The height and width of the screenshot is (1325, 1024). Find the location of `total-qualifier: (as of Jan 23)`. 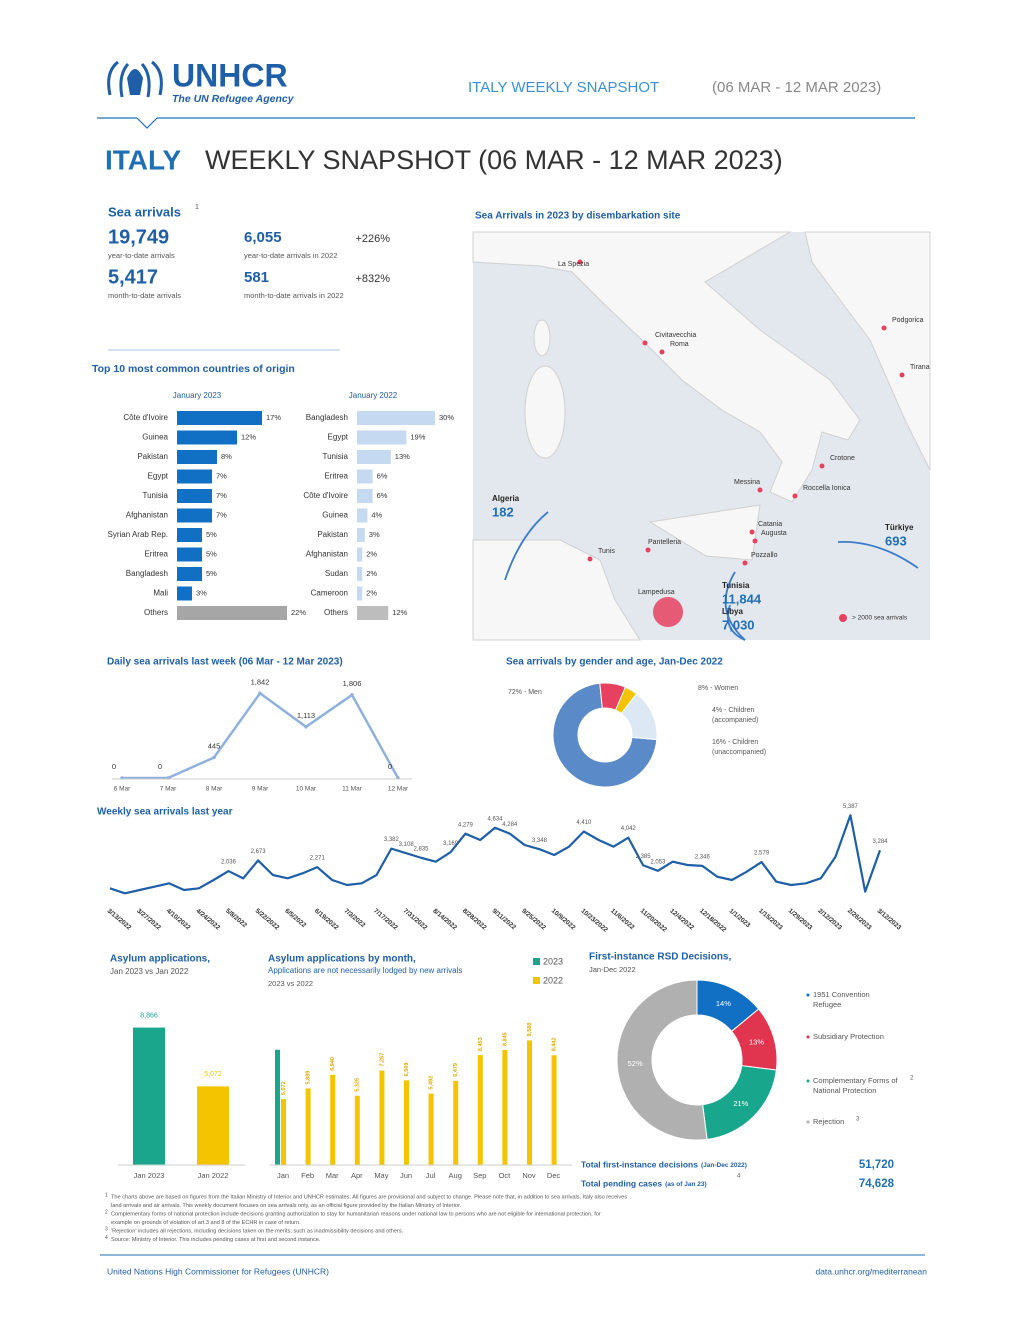

total-qualifier: (as of Jan 23) is located at coordinates (686, 1184).